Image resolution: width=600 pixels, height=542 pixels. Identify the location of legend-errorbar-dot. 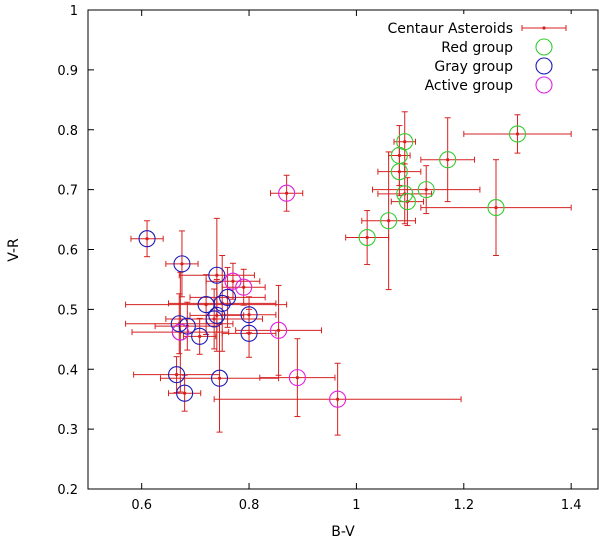
(544, 28).